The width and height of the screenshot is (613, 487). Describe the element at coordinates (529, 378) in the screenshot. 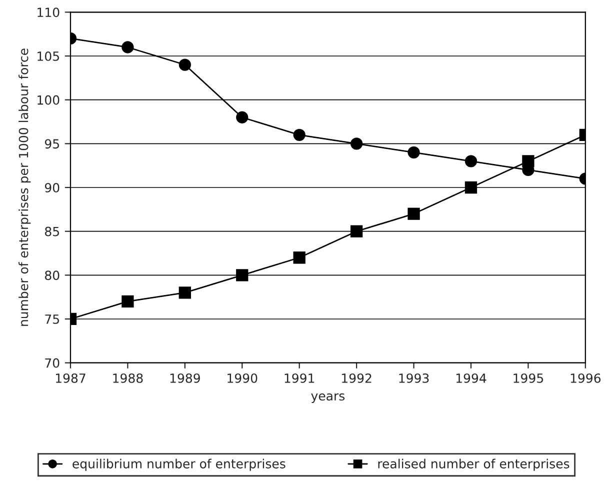

I see `x-tick-label: 1995` at that location.